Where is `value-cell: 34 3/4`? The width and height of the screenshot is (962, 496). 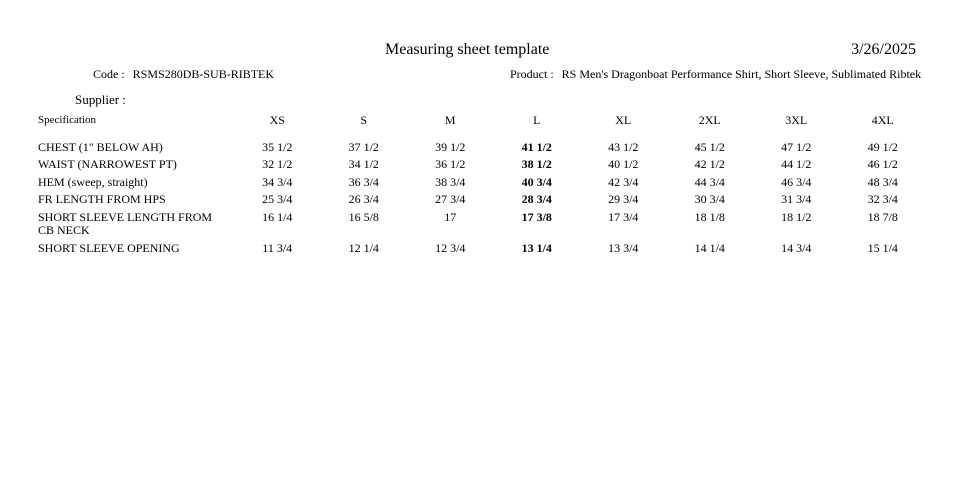 value-cell: 34 3/4 is located at coordinates (277, 181).